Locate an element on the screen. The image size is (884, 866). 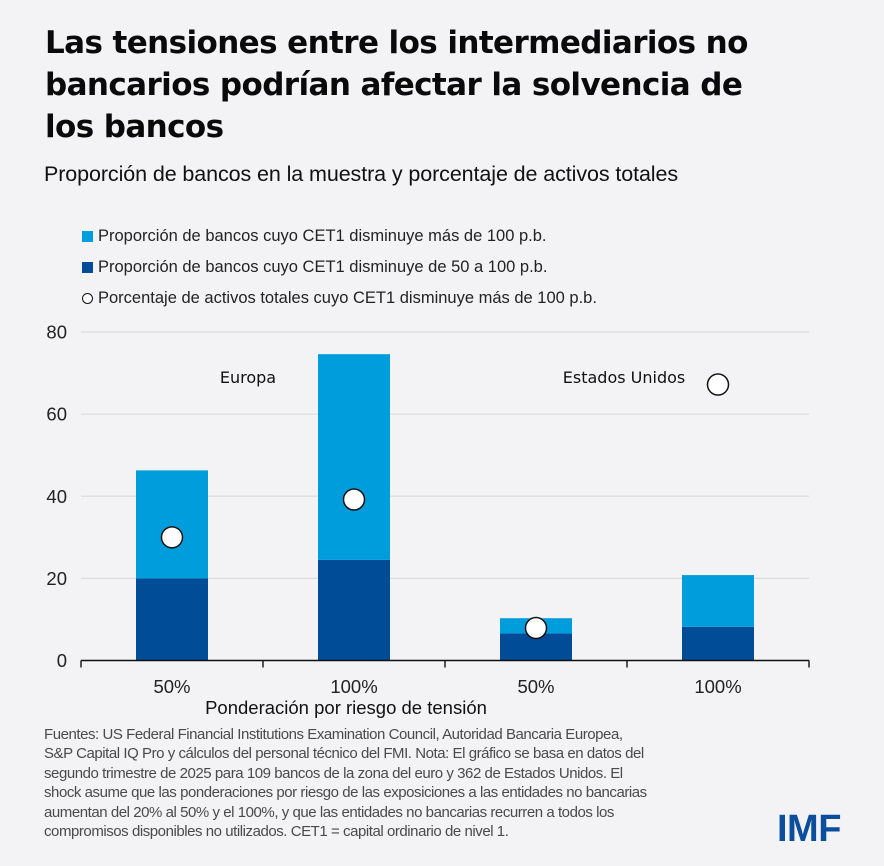
y-tick-label: 0 is located at coordinates (62, 660).